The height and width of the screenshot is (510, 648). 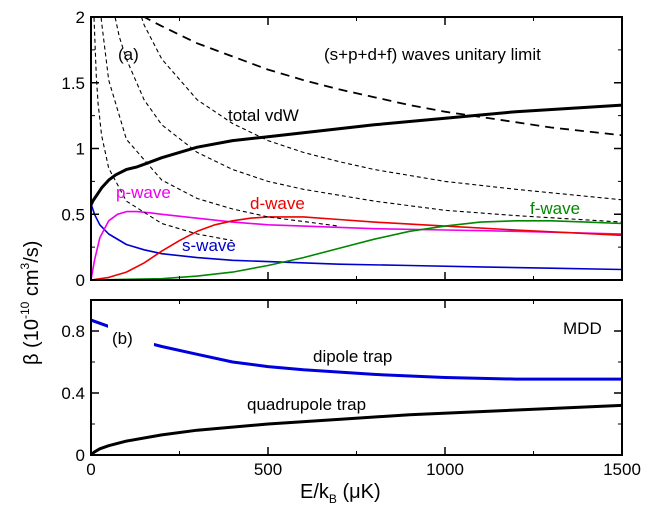 I want to click on x-tick-label: 1000, so click(x=445, y=469).